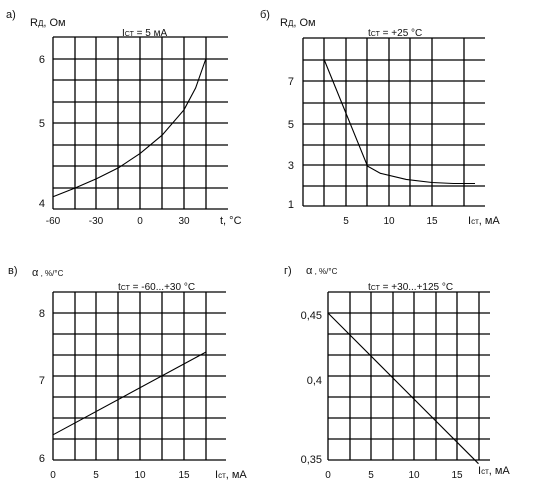 This screenshot has height=486, width=540. What do you see at coordinates (322, 271) in the screenshot?
I see `panel-d-ylabel: α , %/°C` at bounding box center [322, 271].